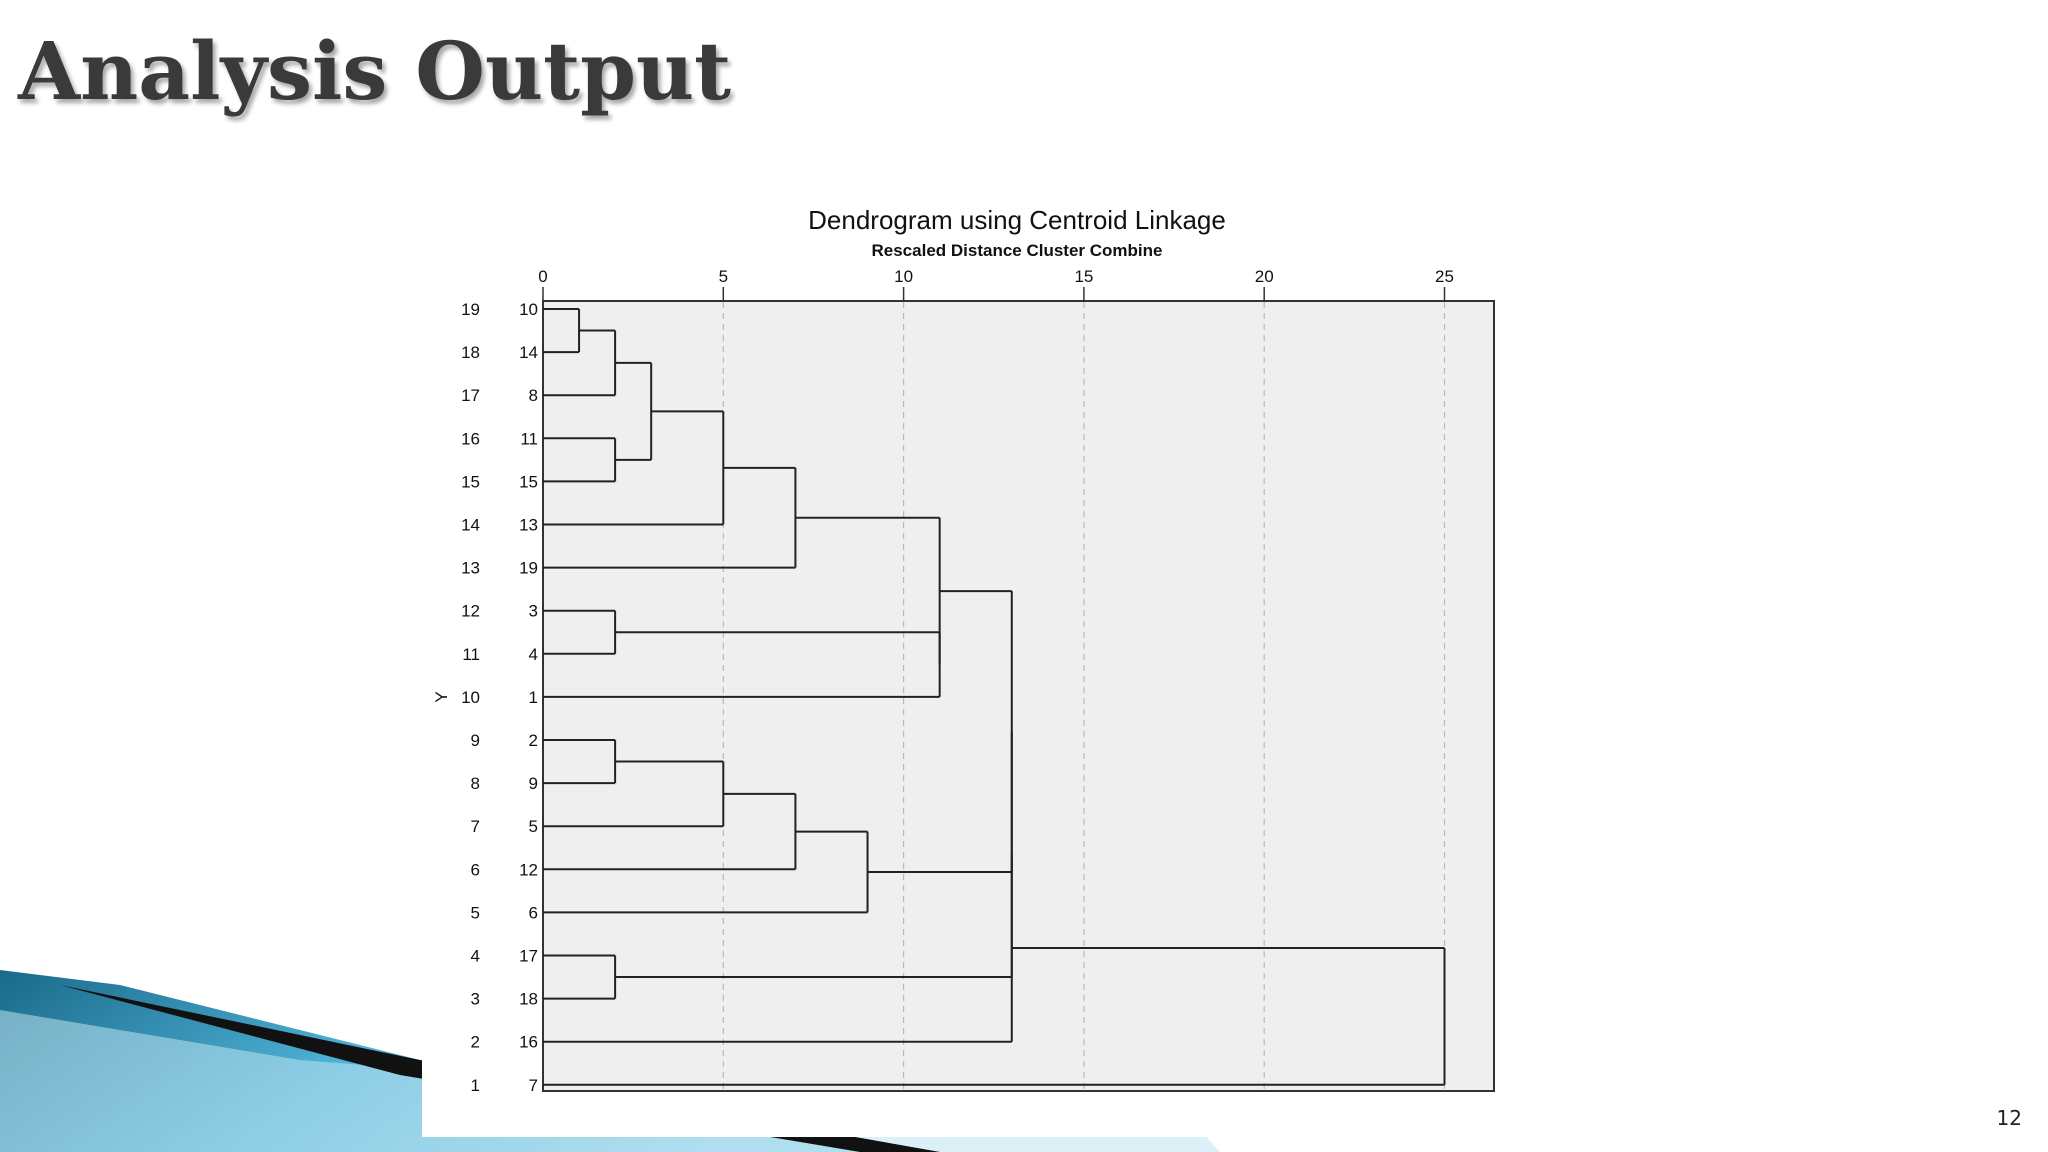  Describe the element at coordinates (528, 1042) in the screenshot. I see `leaf-label: 16` at that location.